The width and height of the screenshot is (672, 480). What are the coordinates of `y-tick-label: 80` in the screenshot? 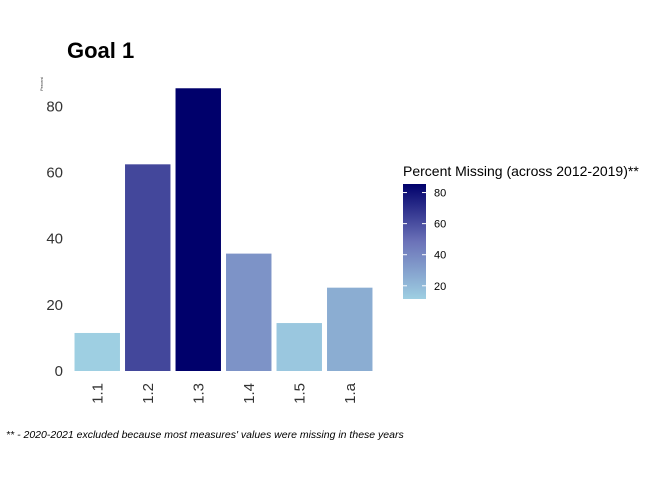 It's located at (54, 106).